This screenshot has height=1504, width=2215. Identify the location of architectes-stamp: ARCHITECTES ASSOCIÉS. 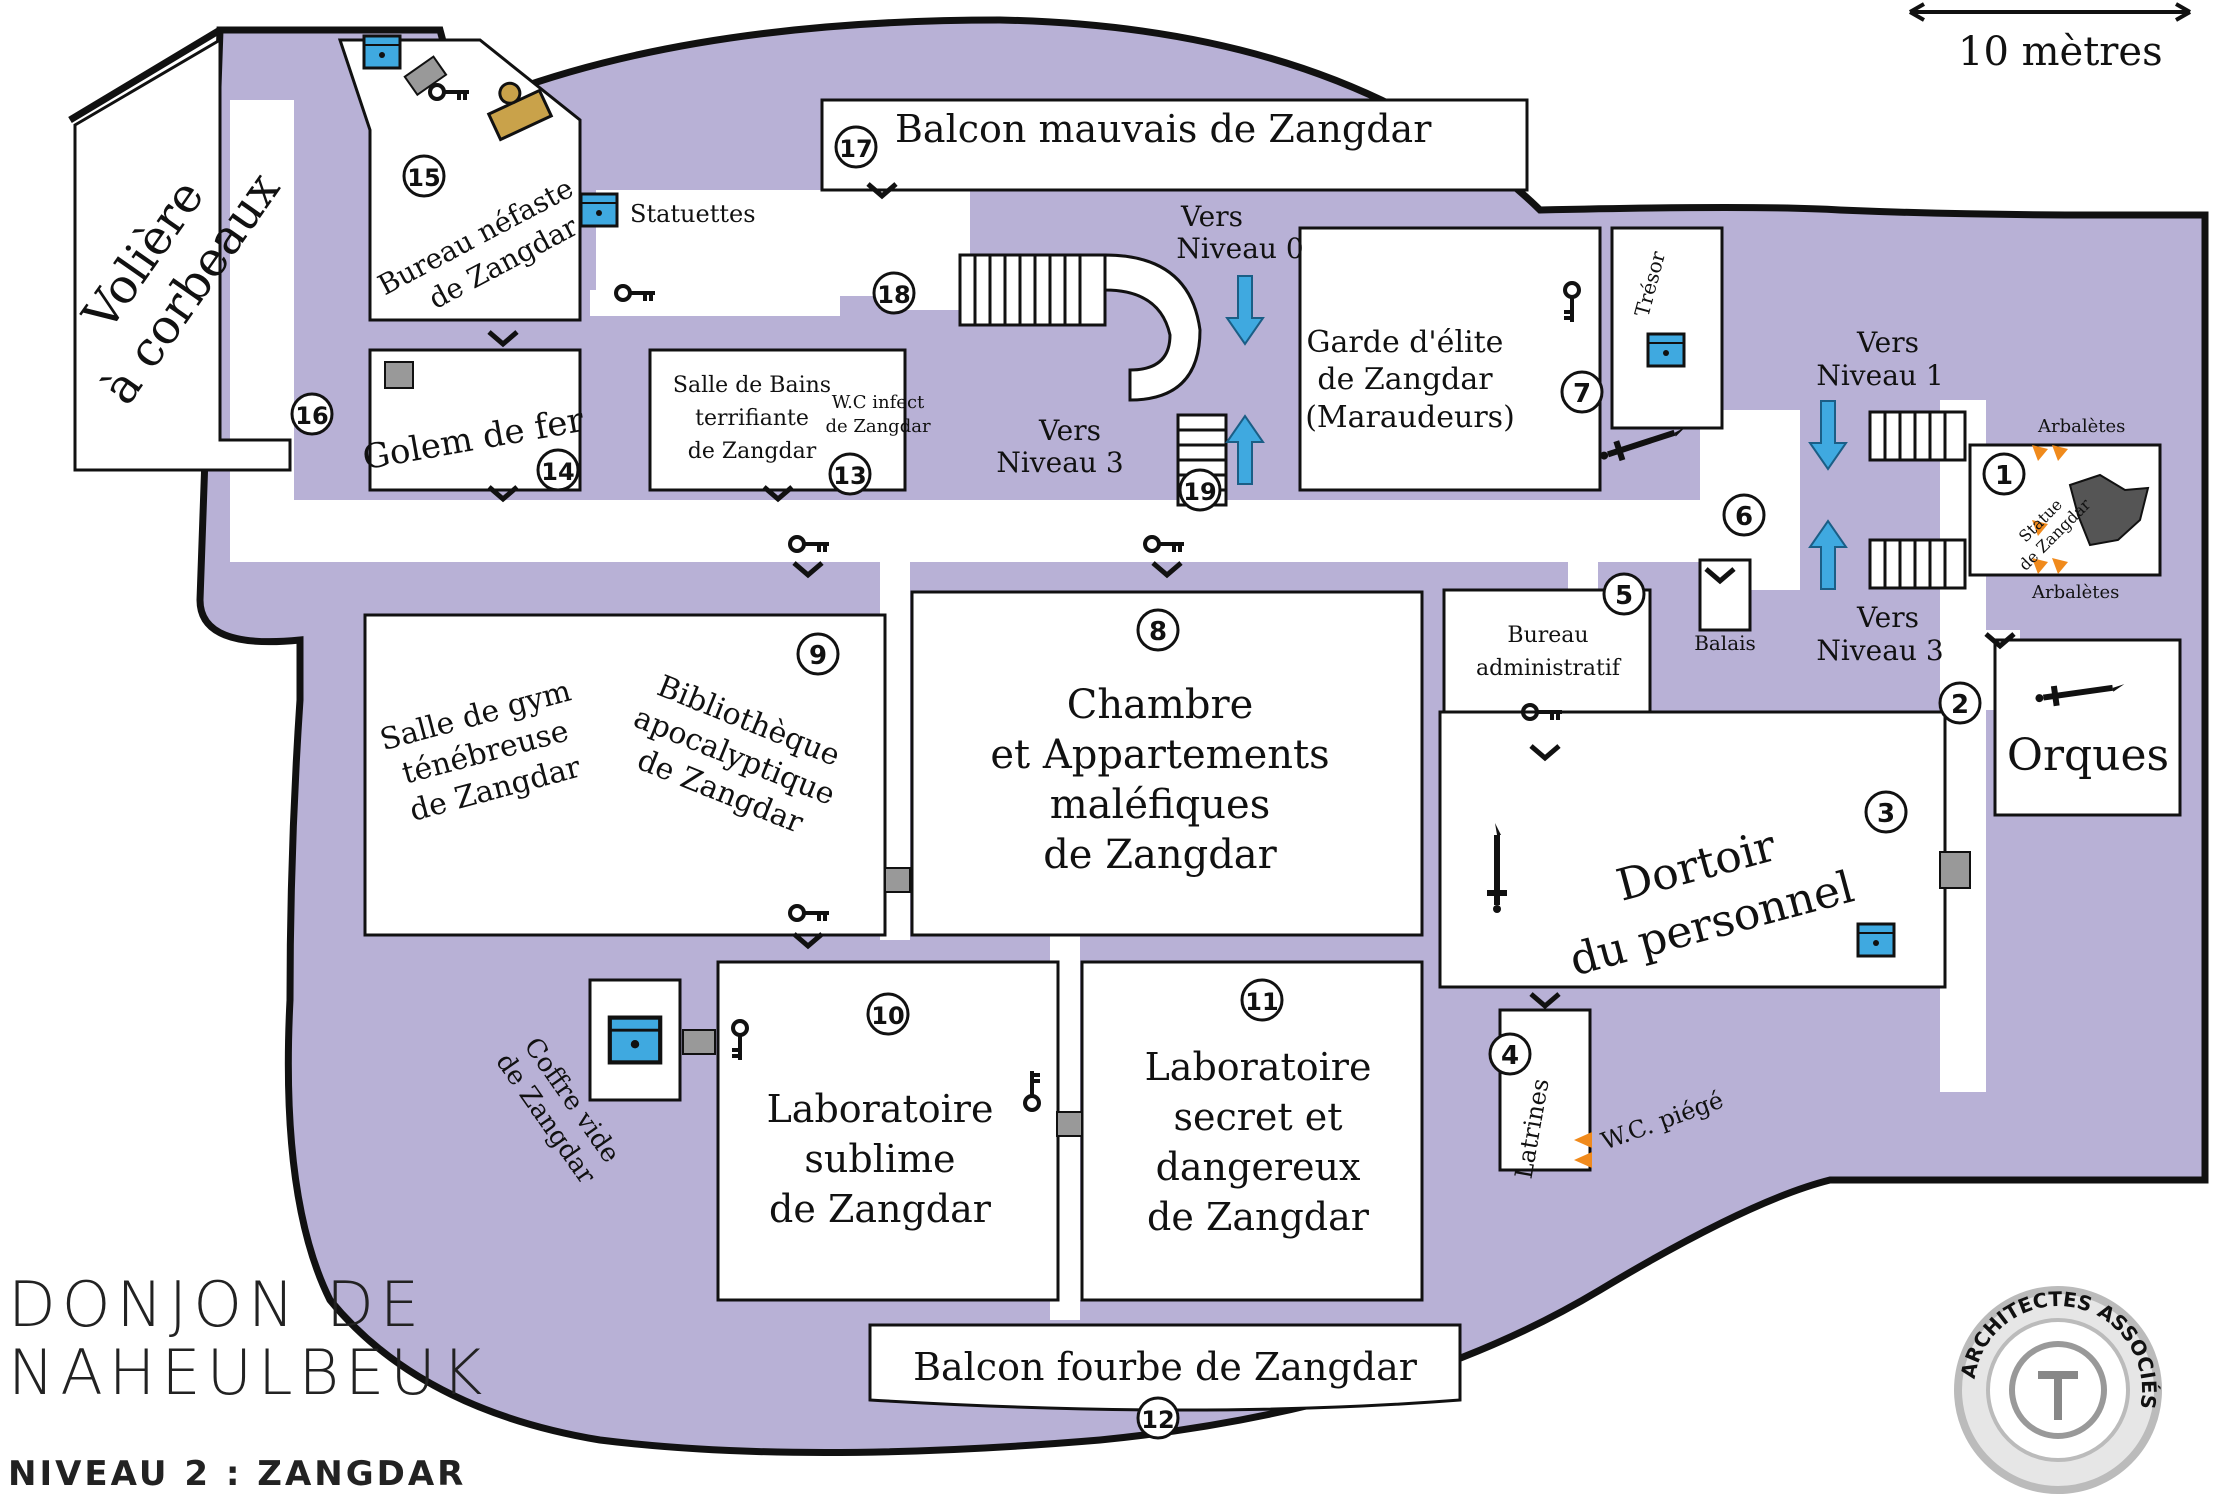
(2058, 1390).